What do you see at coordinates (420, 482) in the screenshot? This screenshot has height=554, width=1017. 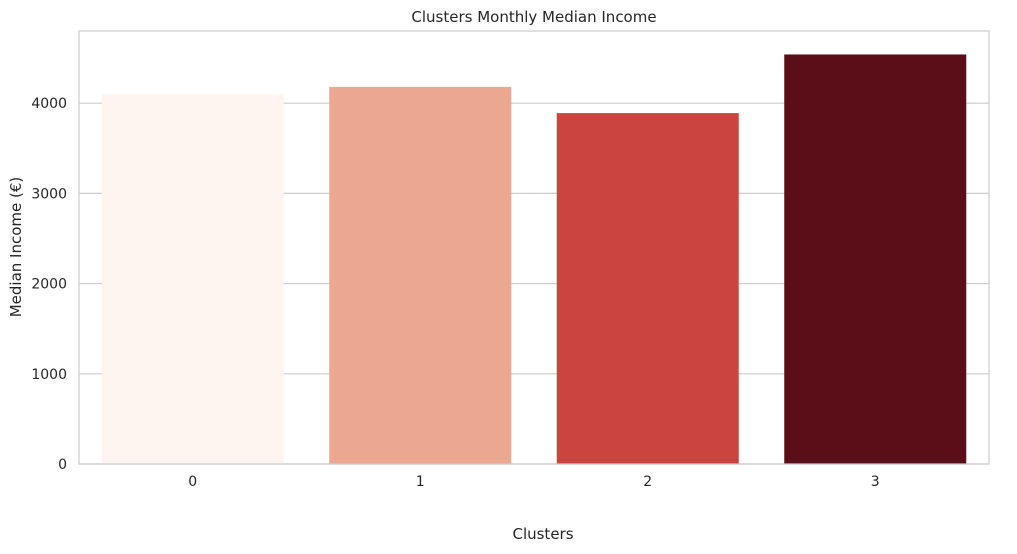 I see `x-tick-label: 1` at bounding box center [420, 482].